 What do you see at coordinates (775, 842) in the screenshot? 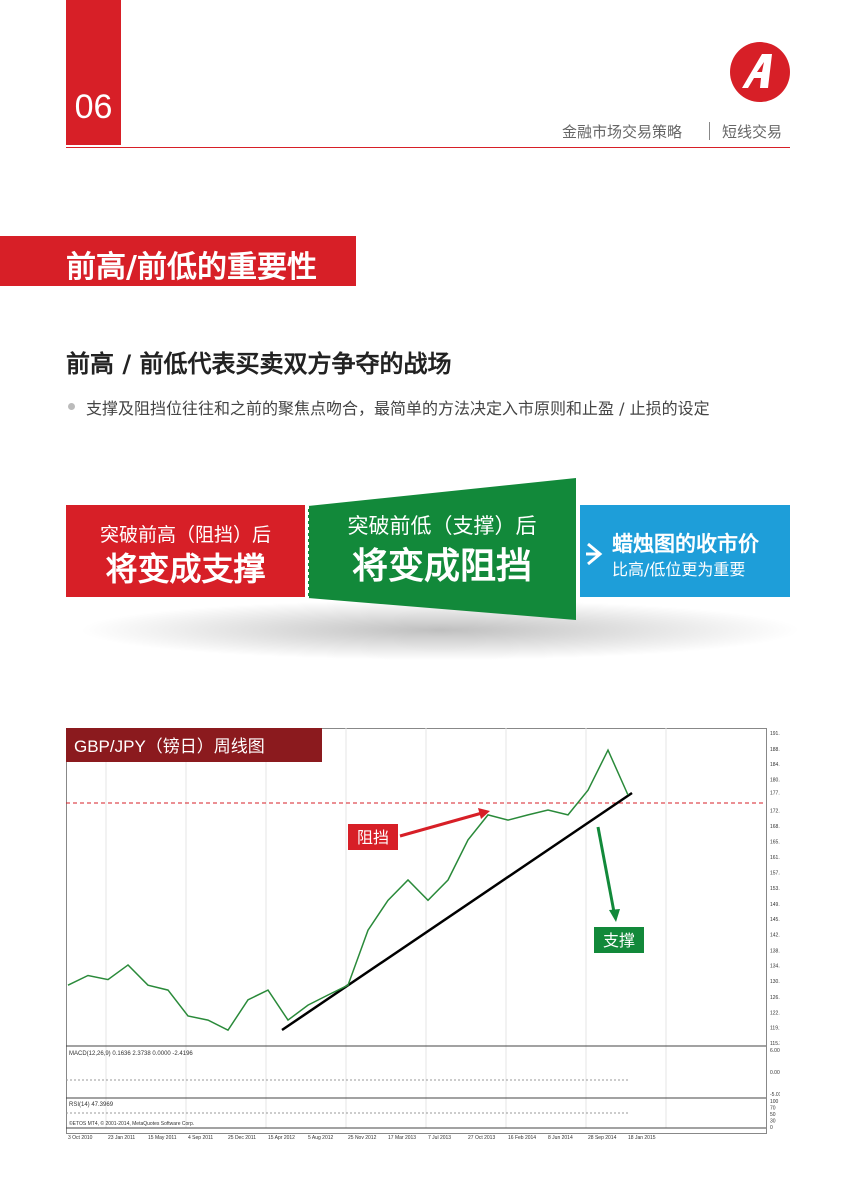
I see `y-tick-label: 165.135` at bounding box center [775, 842].